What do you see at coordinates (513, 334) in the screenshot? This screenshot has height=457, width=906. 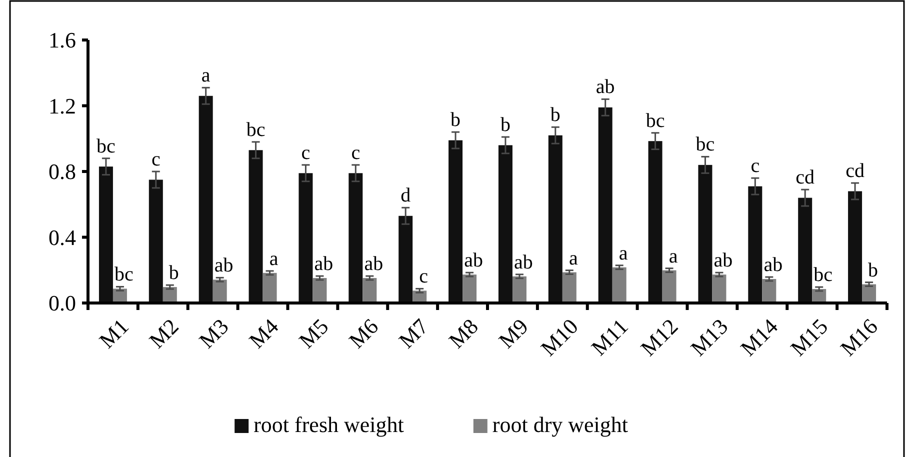 I see `x-tick-label: M9` at bounding box center [513, 334].